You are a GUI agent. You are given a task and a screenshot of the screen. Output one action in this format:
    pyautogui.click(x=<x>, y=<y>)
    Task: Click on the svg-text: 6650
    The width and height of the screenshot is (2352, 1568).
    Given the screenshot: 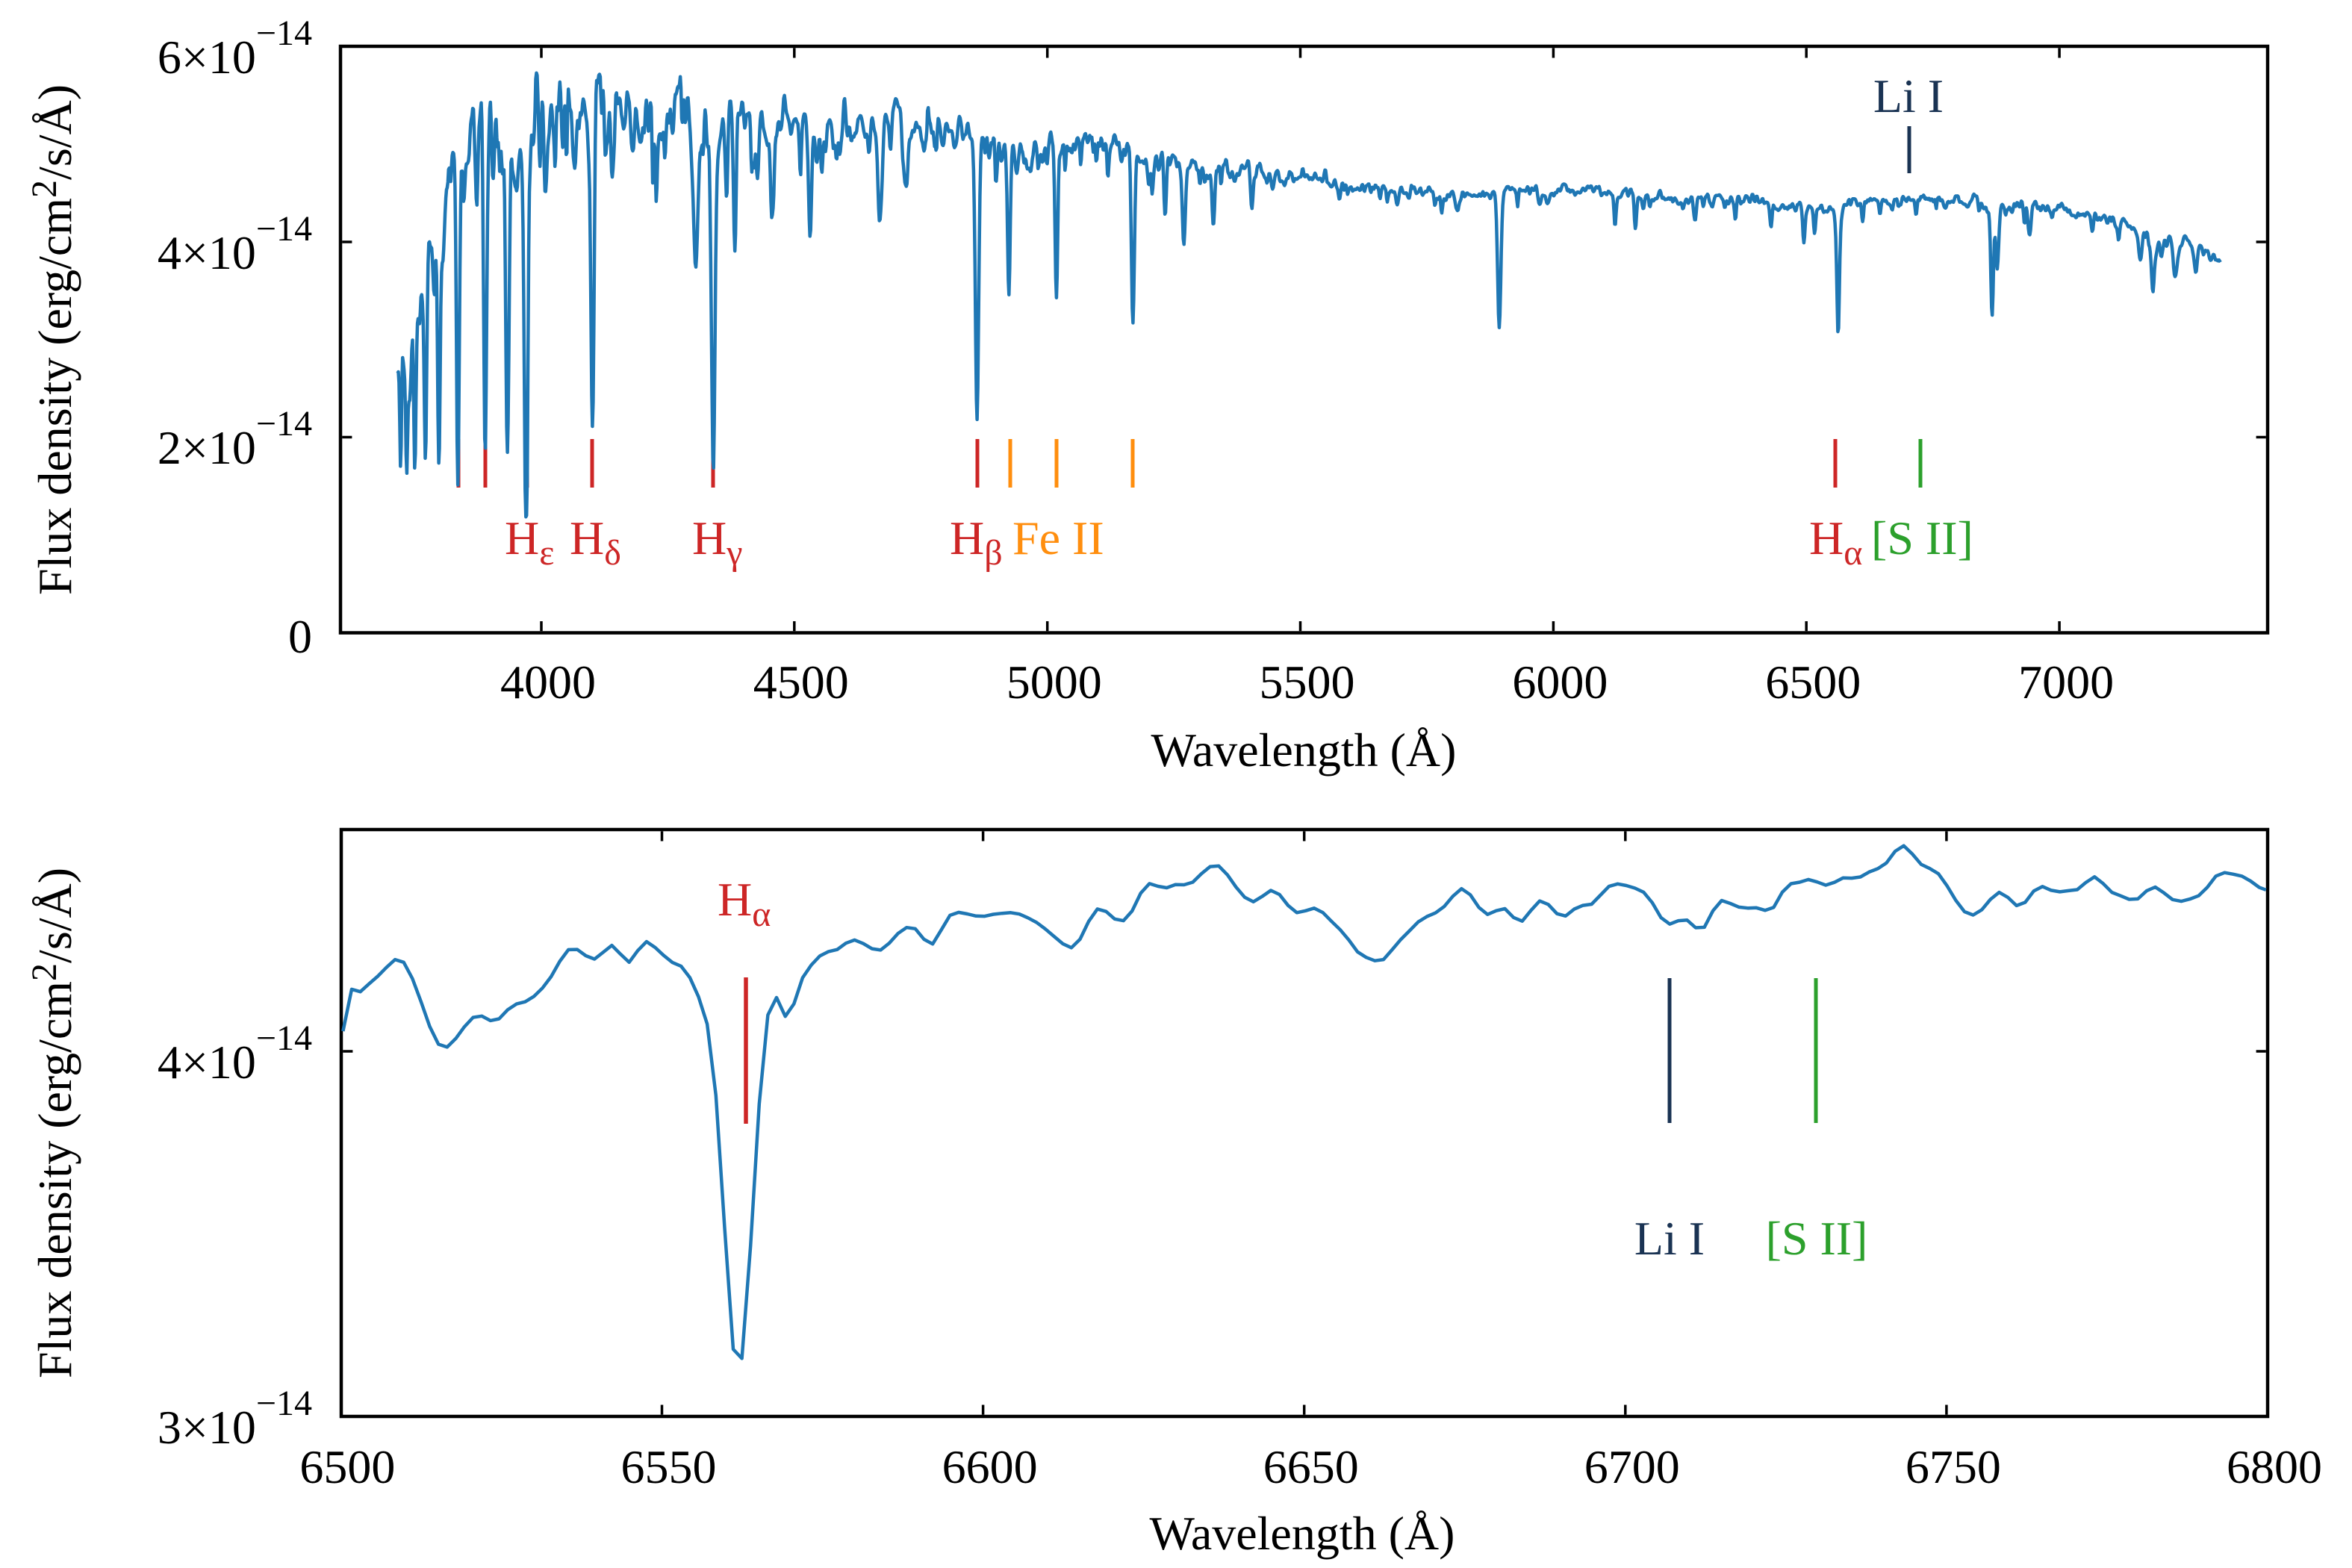 What is the action you would take?
    pyautogui.click(x=1311, y=1466)
    